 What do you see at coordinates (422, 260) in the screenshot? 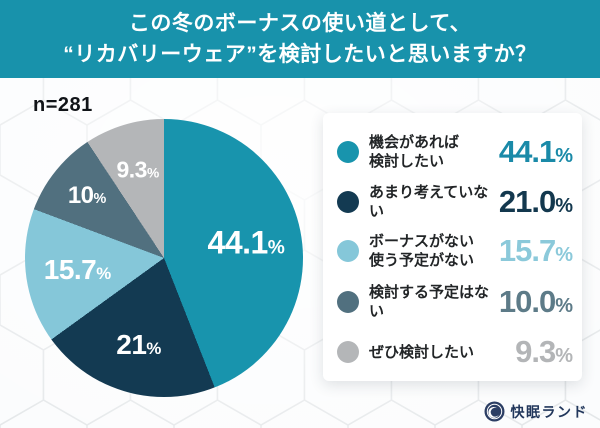
I see `legend-label-line: 使う予定がない` at bounding box center [422, 260].